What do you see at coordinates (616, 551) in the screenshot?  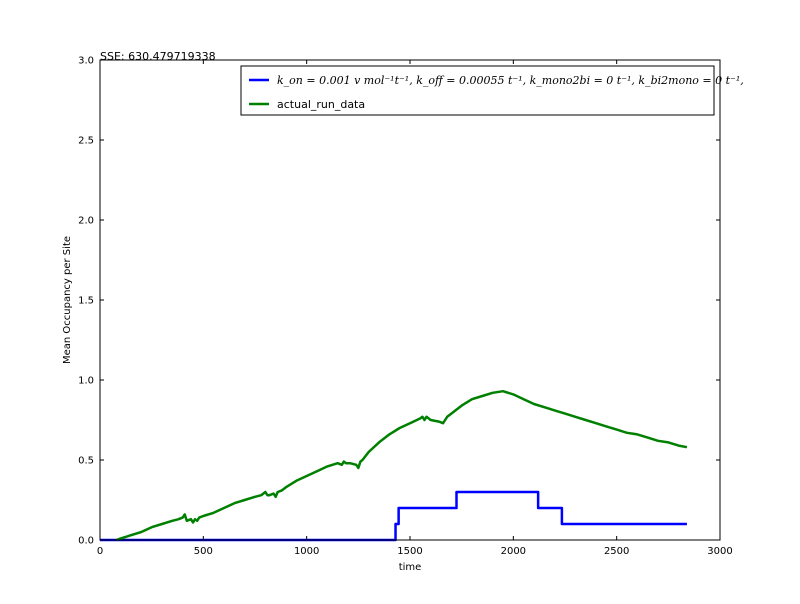 I see `x-tick-label: 2500` at bounding box center [616, 551].